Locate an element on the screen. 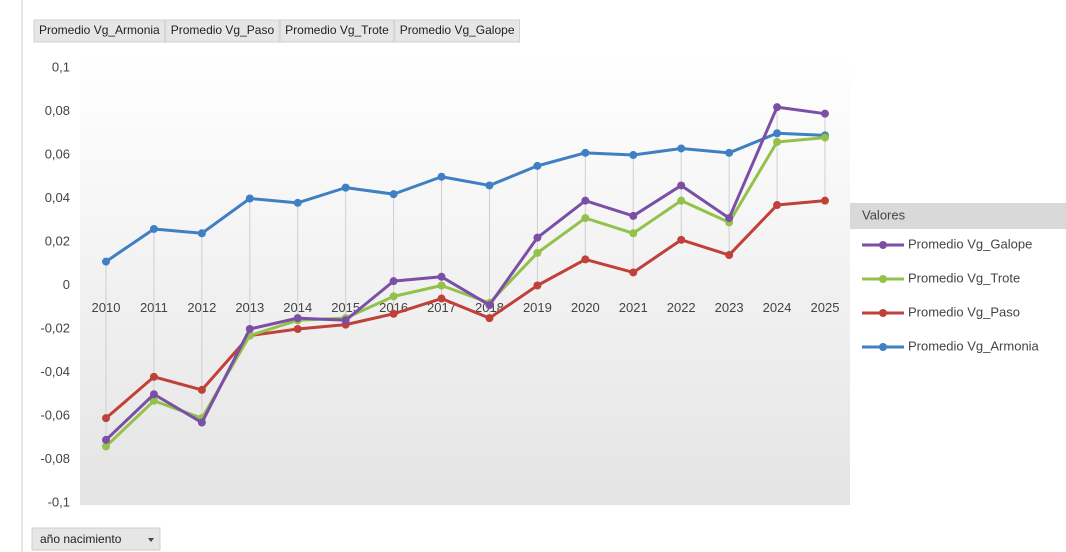 This screenshot has height=552, width=1066. y-tick-label: 0,02 is located at coordinates (57, 240).